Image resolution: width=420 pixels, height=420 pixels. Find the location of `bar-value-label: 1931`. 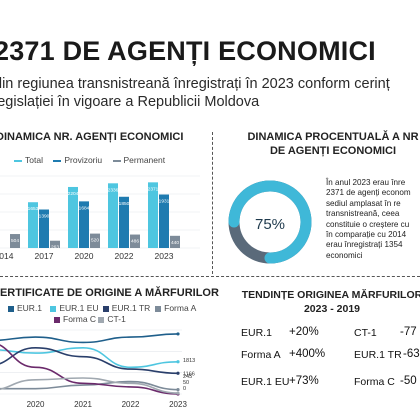

bar-value-label: 1931 is located at coordinates (164, 202).